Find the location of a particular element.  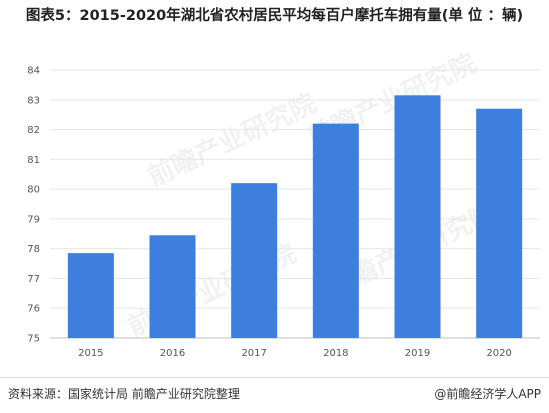

y-tick-label: 76 is located at coordinates (33, 309).